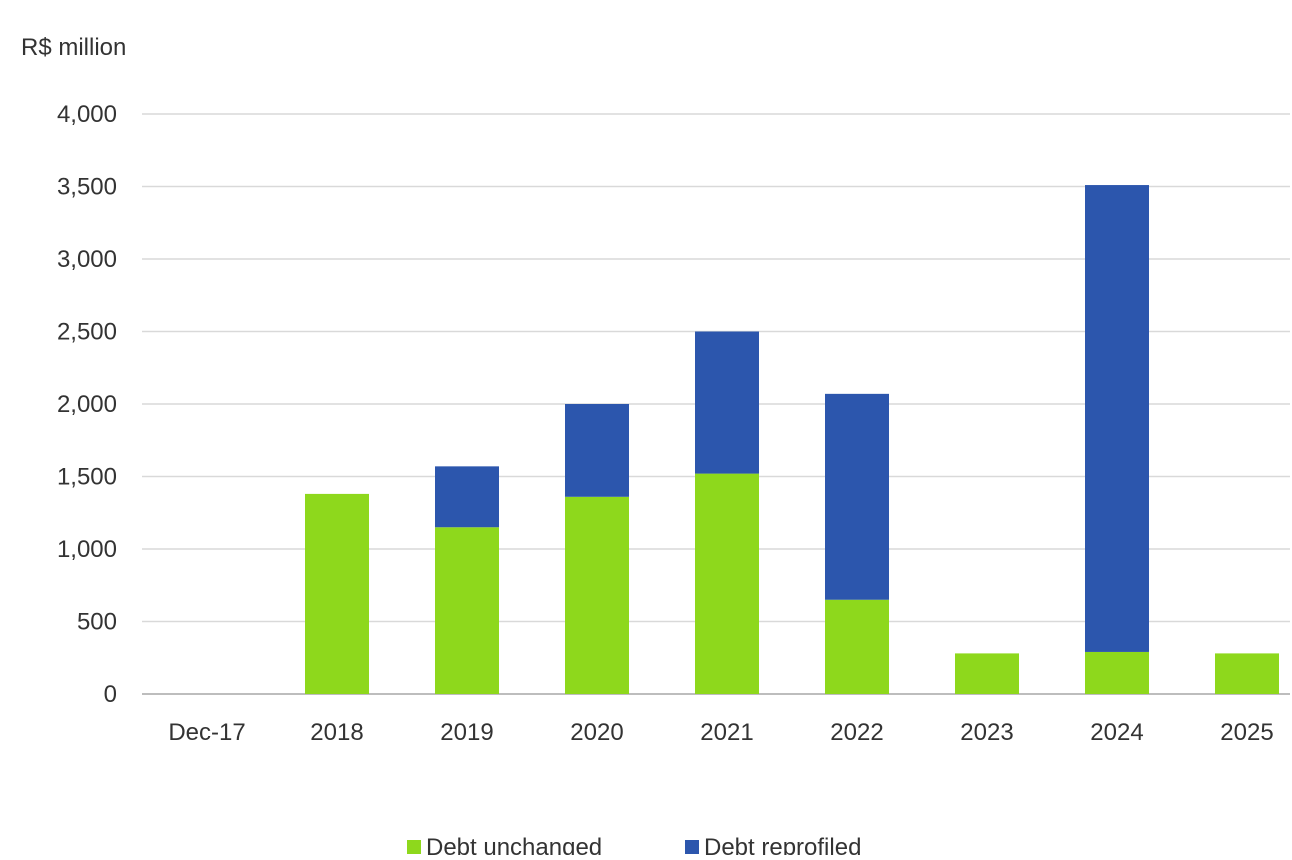  Describe the element at coordinates (1246, 732) in the screenshot. I see `x-tick-label: 2025` at that location.